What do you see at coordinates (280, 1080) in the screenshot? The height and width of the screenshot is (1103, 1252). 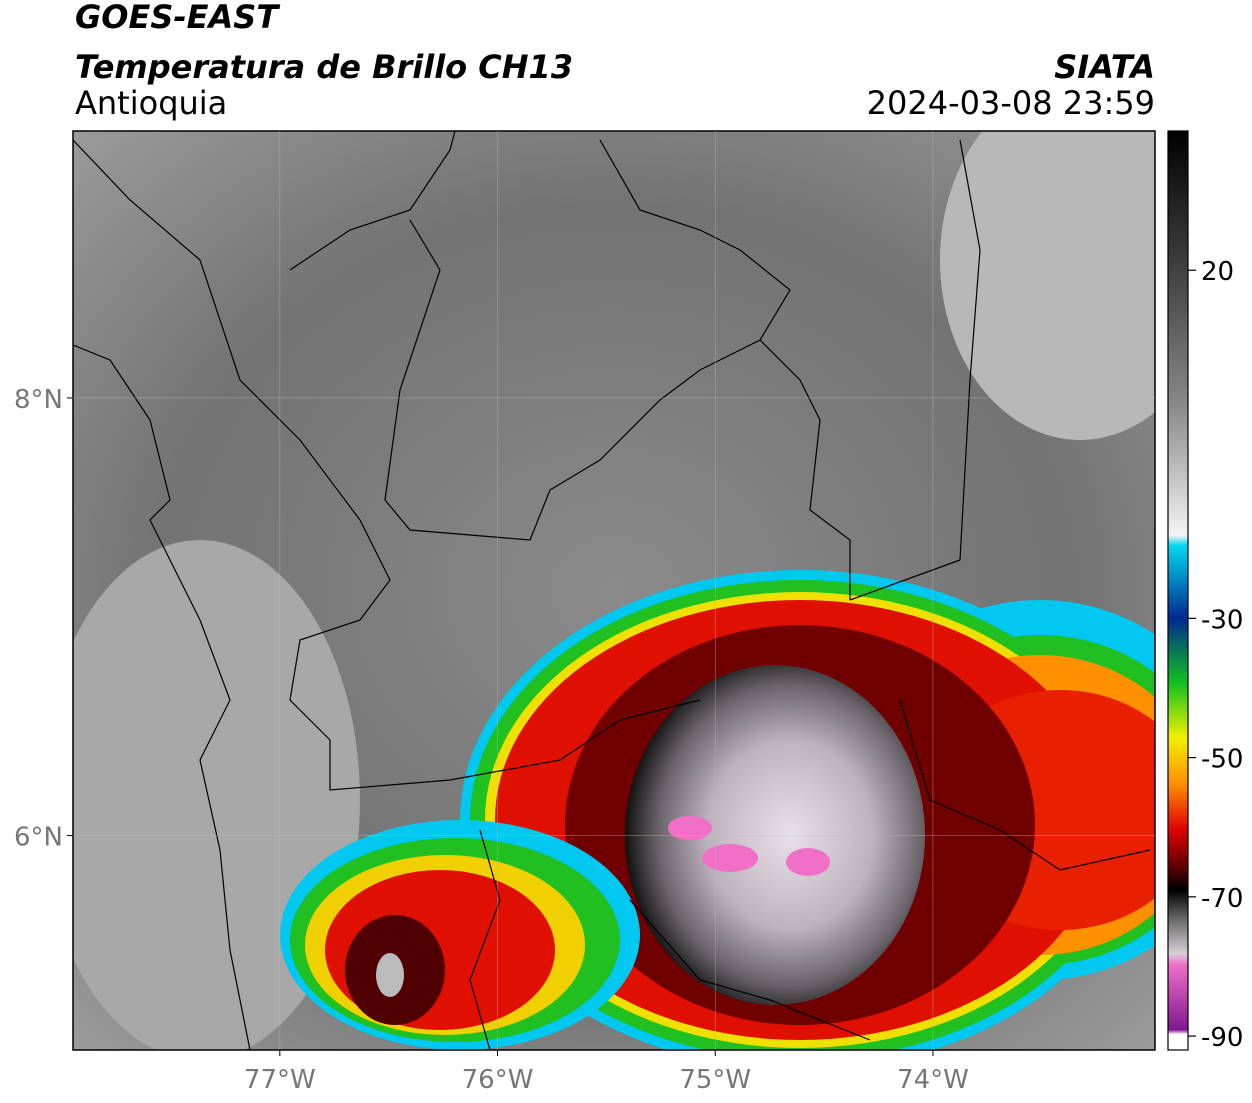 I see `x-tick-label: 77°W` at bounding box center [280, 1080].